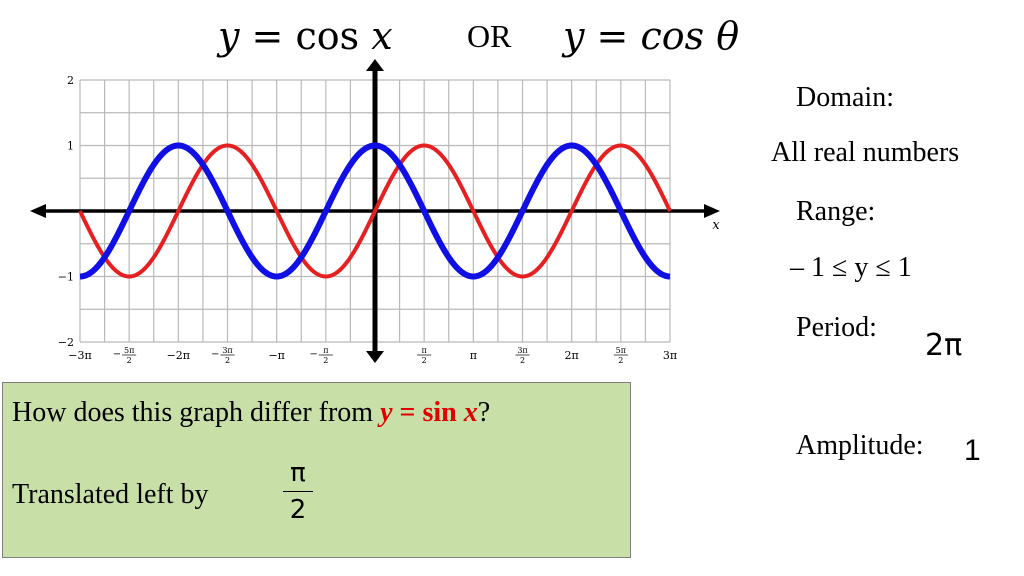 This screenshot has width=1024, height=576. I want to click on x-tick-text: π, so click(473, 355).